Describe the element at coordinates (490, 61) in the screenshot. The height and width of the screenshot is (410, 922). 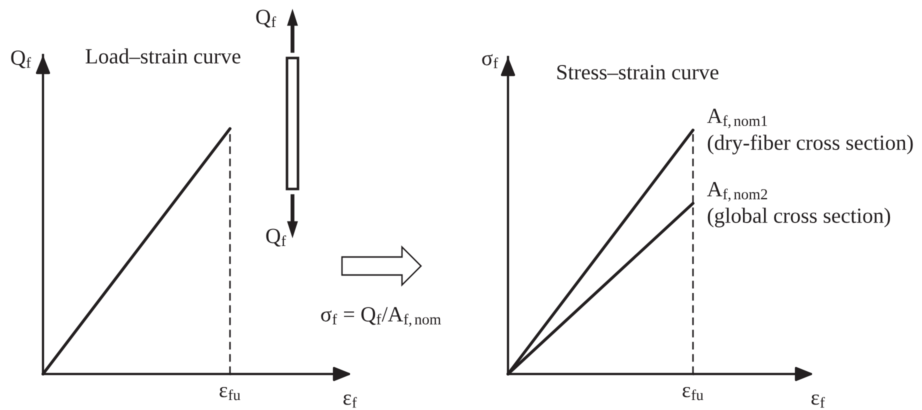
I see `y-axis-title: σ$_{f}$` at that location.